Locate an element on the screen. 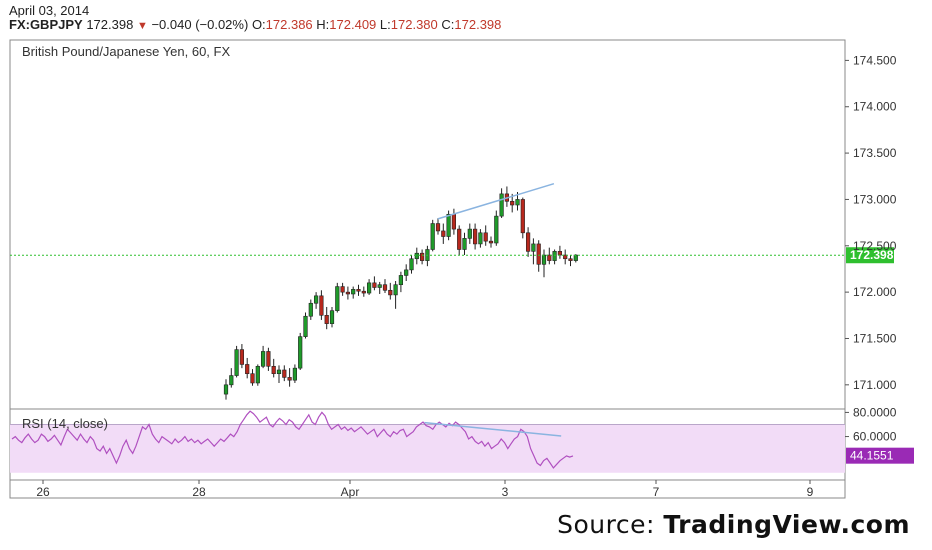 The width and height of the screenshot is (932, 550). source-label: Source: is located at coordinates (606, 524).